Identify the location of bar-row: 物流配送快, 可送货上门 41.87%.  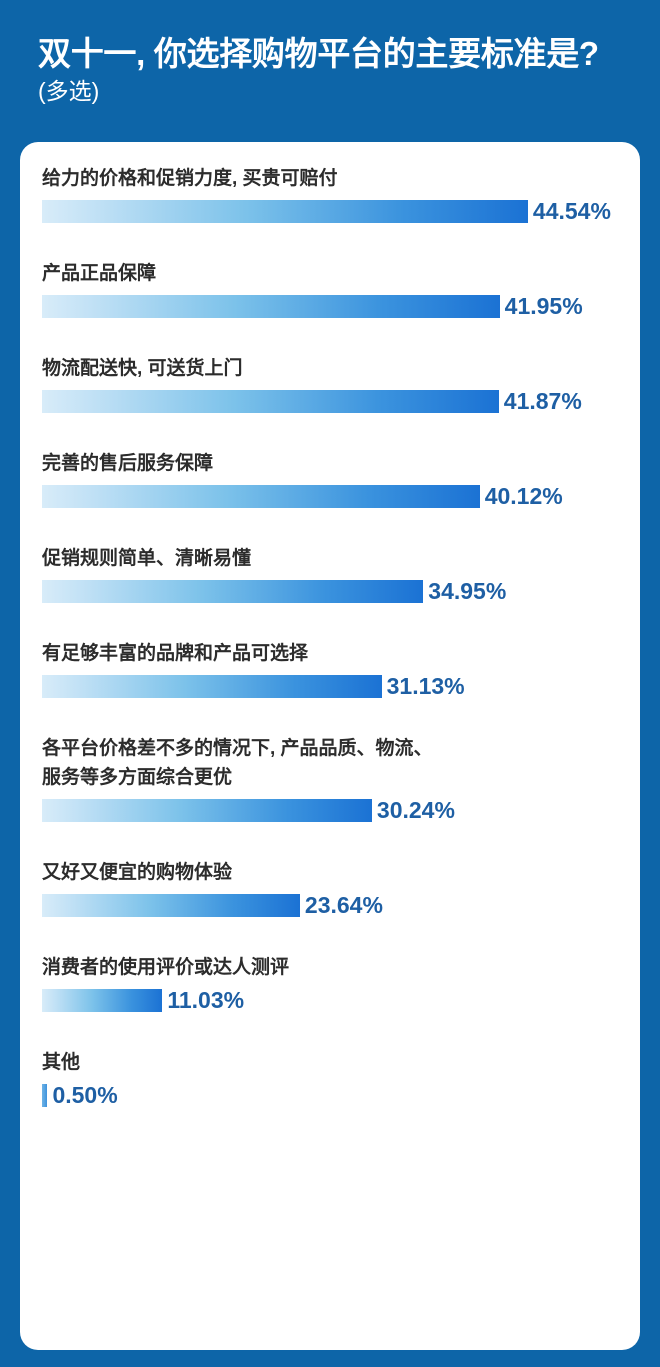
(330, 383).